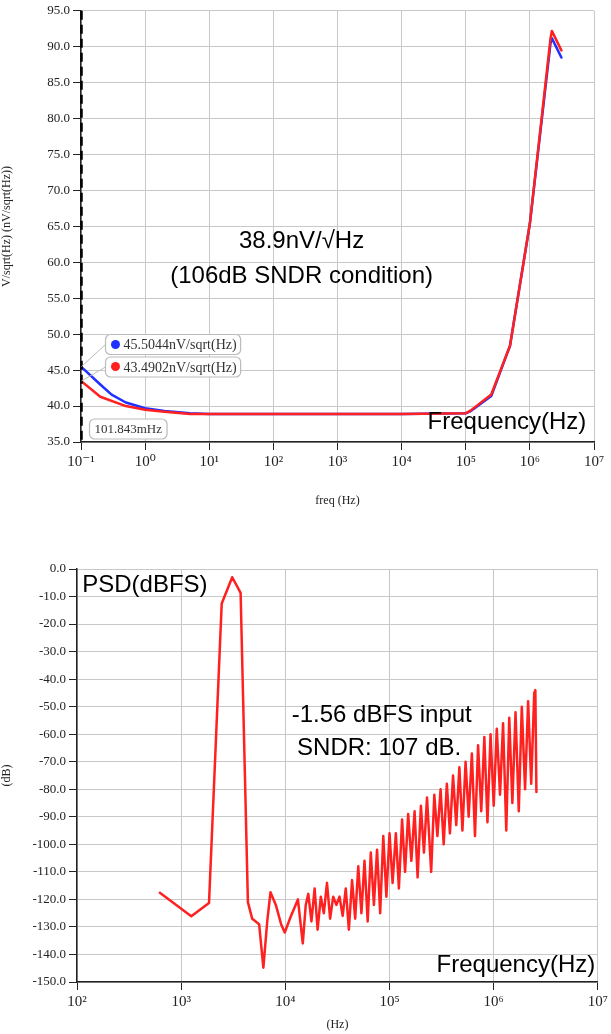  I want to click on y-tick-label: -70.0, so click(52, 761).